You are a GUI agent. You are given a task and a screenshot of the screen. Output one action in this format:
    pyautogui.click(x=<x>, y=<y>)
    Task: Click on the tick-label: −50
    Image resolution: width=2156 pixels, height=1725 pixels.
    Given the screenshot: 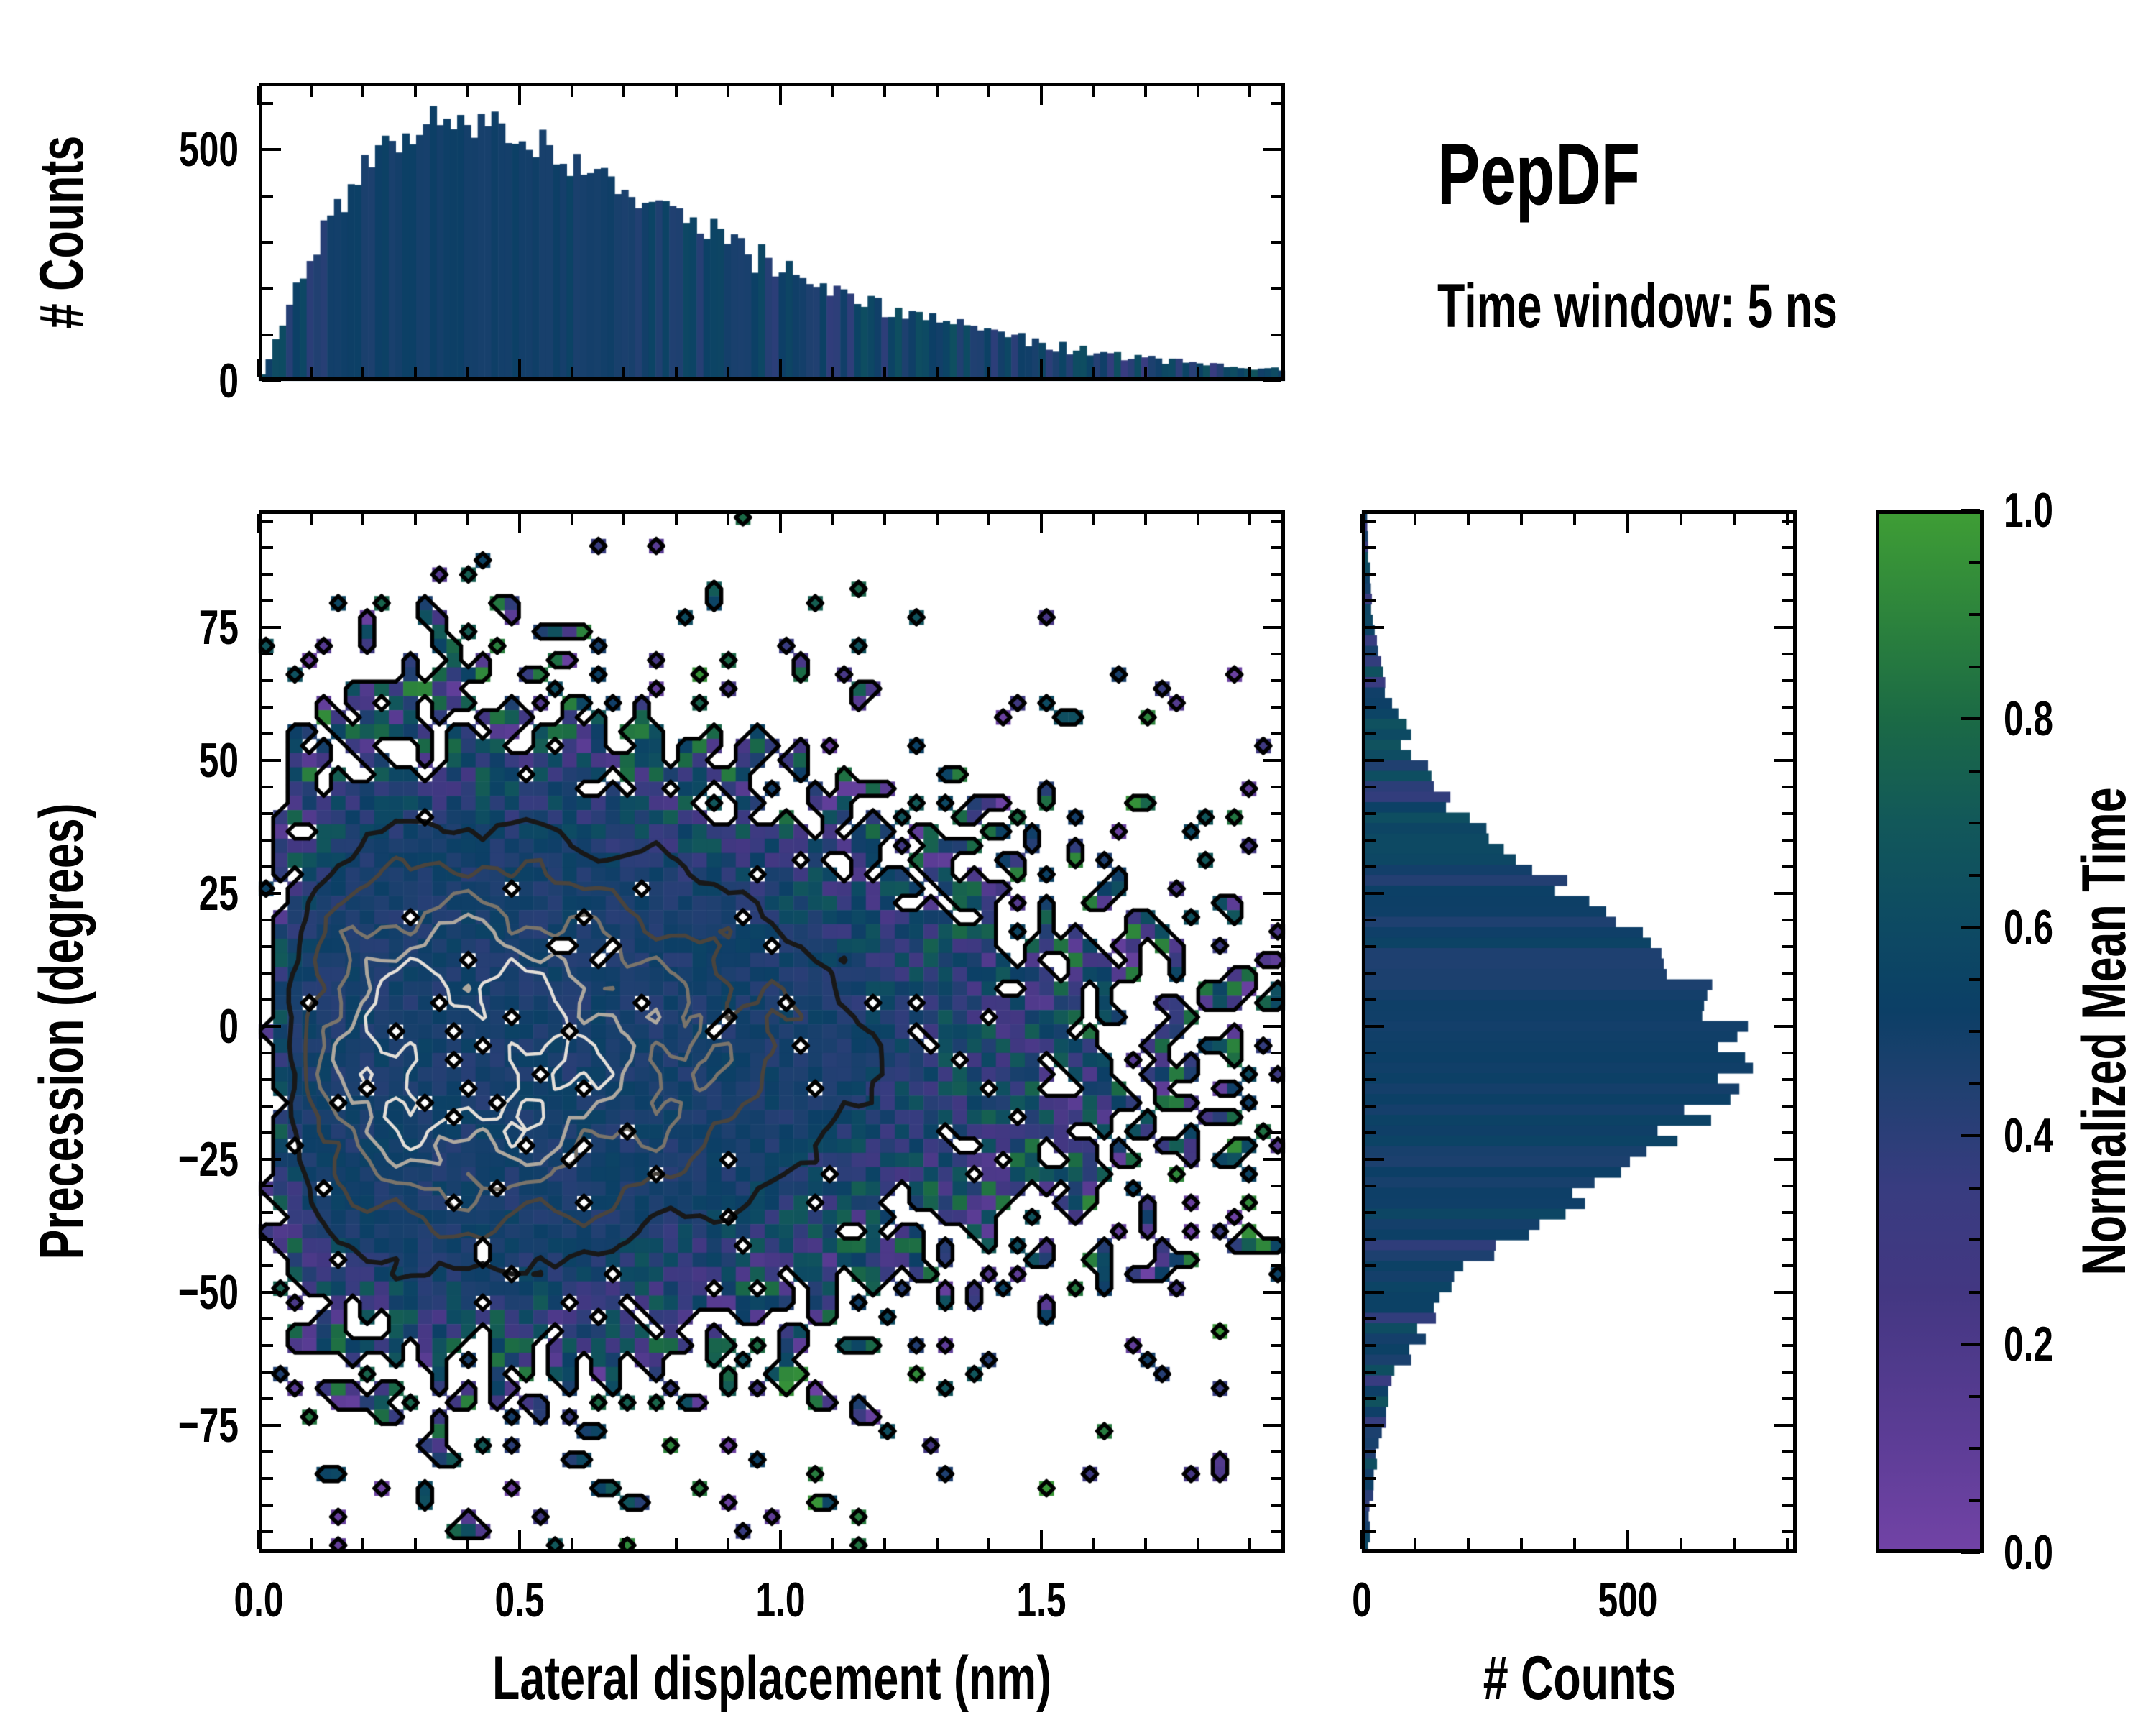 What is the action you would take?
    pyautogui.click(x=209, y=1292)
    